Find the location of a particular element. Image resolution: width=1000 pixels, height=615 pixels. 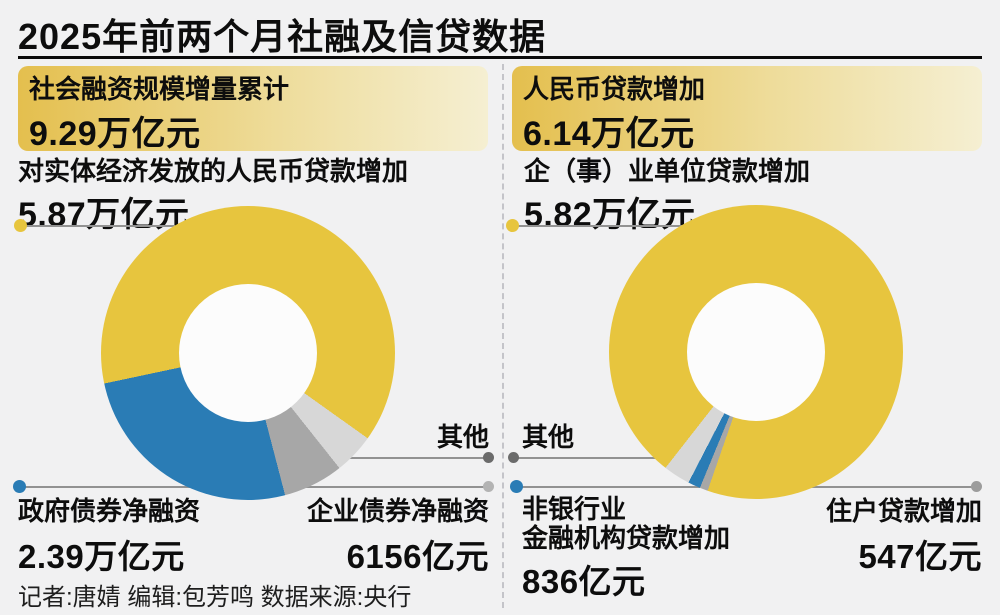

right-nonbank-value: 836亿元 is located at coordinates (584, 581).